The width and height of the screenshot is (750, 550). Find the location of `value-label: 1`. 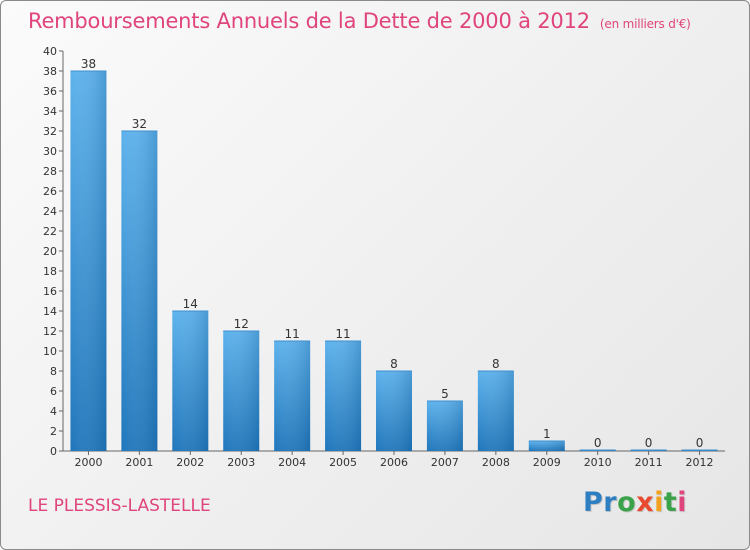

value-label: 1 is located at coordinates (547, 434).